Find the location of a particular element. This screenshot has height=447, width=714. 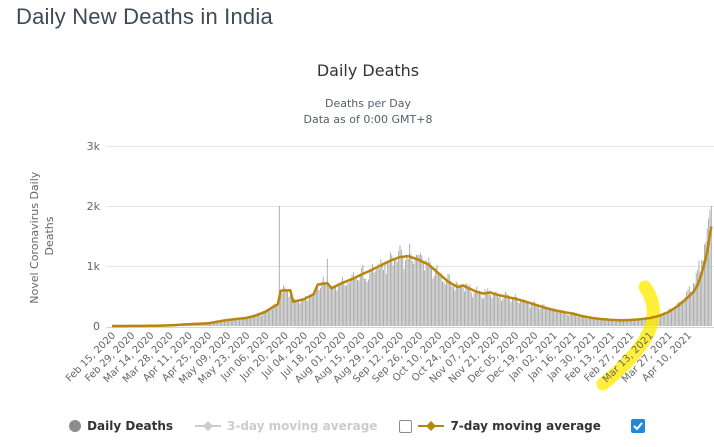

legend-label-7-day-average: 7-day moving average is located at coordinates (525, 426).